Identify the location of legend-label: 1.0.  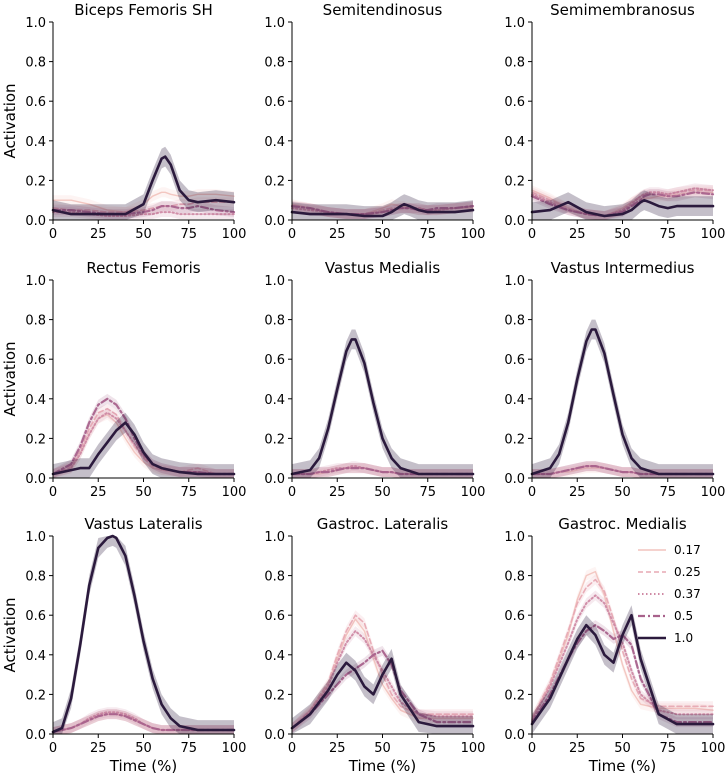
(683, 638).